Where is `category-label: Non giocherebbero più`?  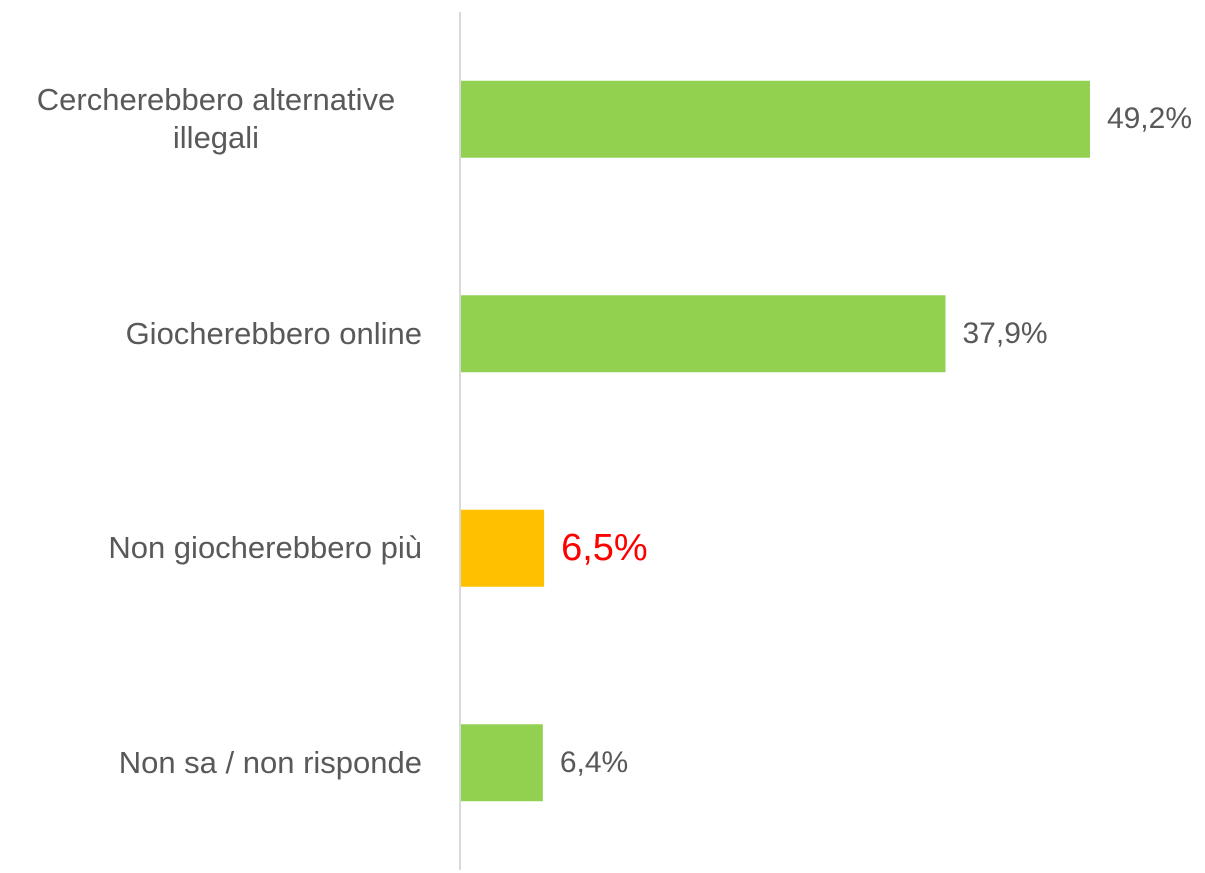
category-label: Non giocherebbero più is located at coordinates (211, 548).